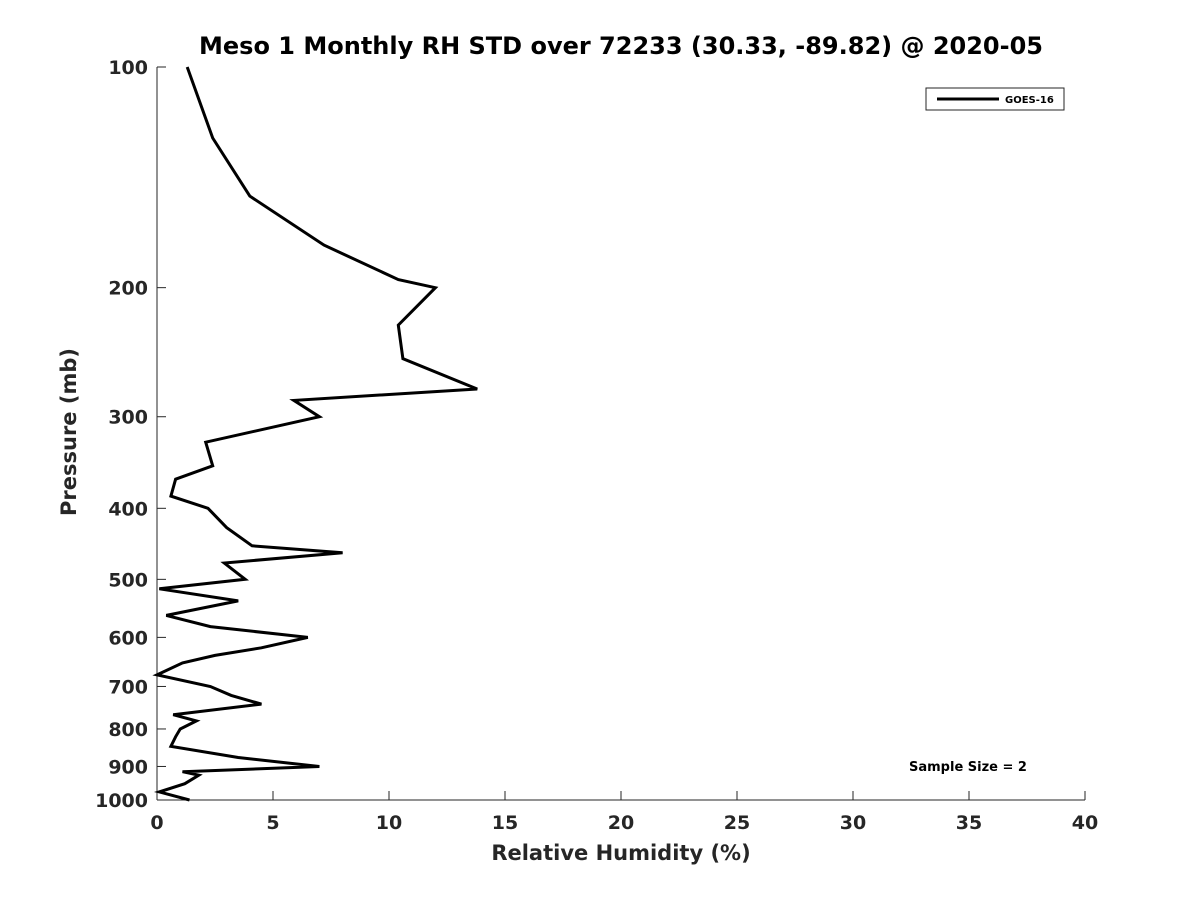 The height and width of the screenshot is (900, 1200). What do you see at coordinates (621, 823) in the screenshot?
I see `x-tick-label: 20` at bounding box center [621, 823].